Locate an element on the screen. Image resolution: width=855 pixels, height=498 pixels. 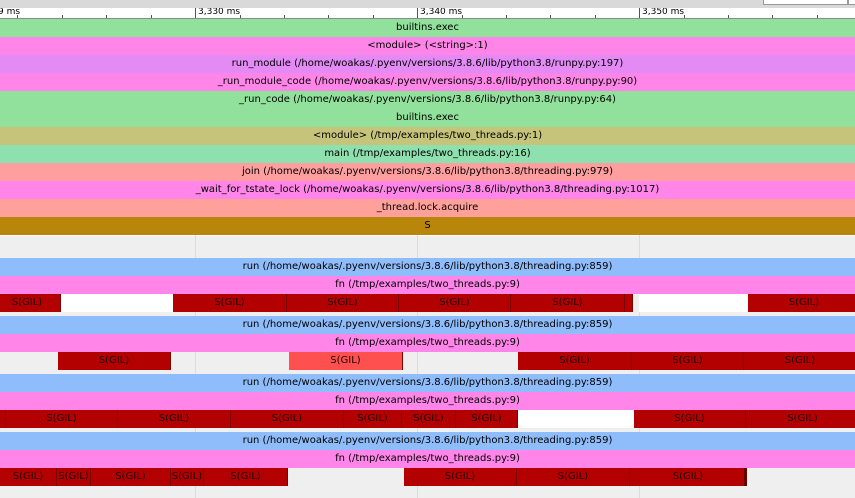
frame-sleeping-state: S is located at coordinates (427, 226).